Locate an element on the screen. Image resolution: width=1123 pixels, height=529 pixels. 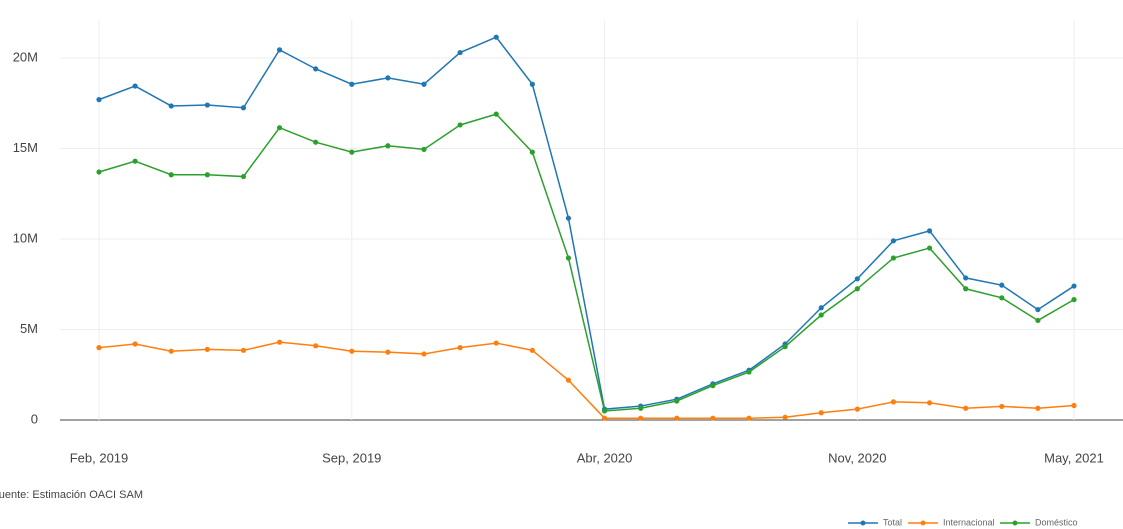
y-tick-label: 20M is located at coordinates (25, 56).